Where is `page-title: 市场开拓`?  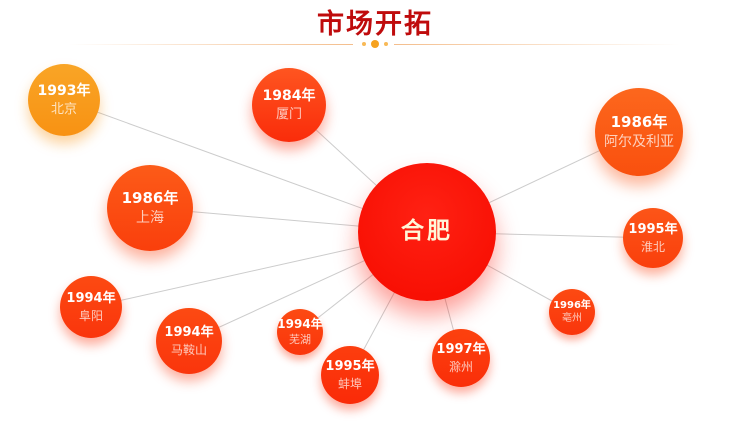 page-title: 市场开拓 is located at coordinates (375, 24).